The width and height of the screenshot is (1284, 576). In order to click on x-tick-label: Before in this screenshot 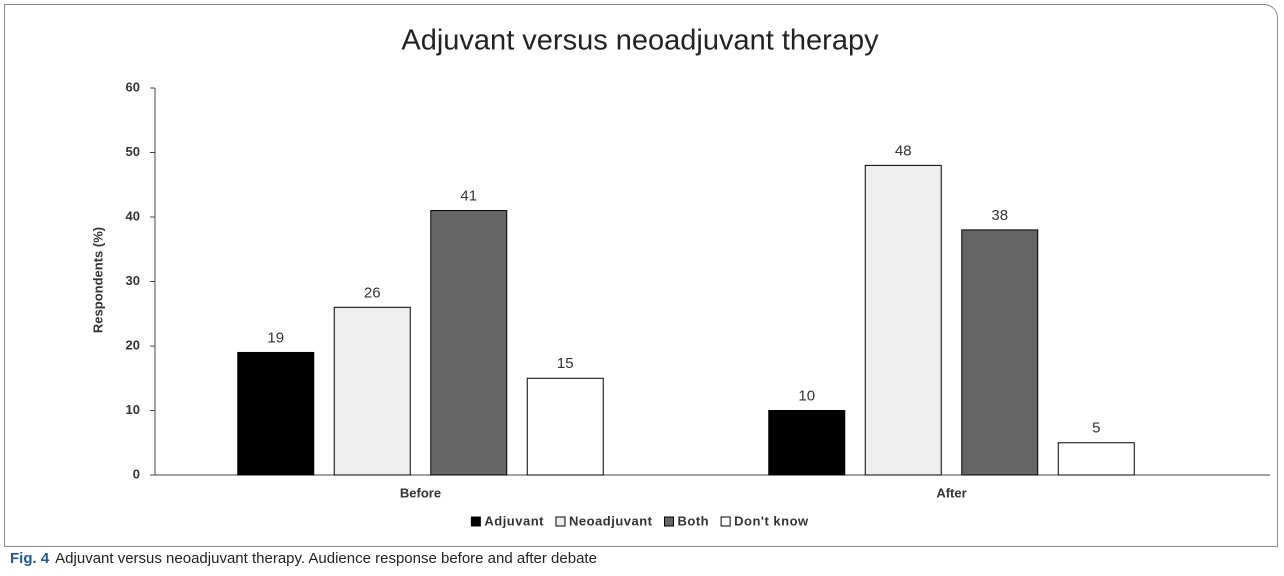, I will do `click(420, 492)`.